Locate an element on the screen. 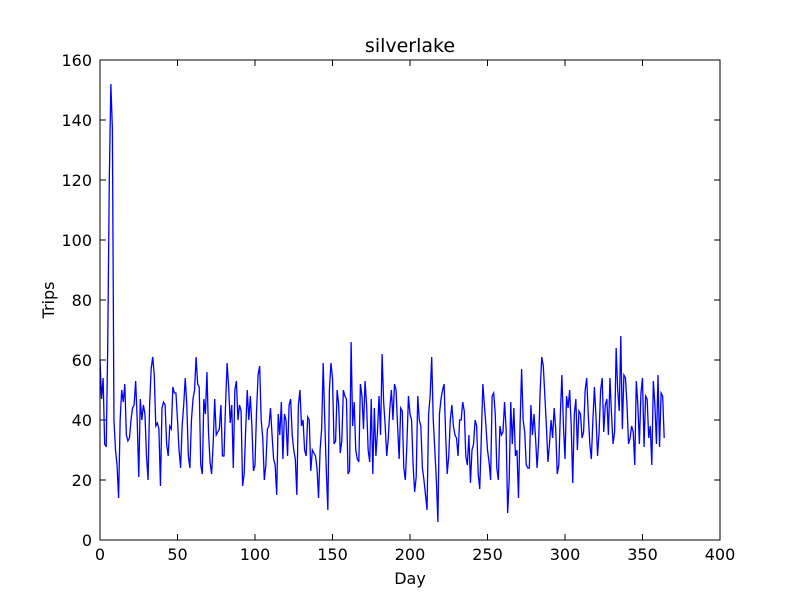  x-tick-label: 150 is located at coordinates (332, 554).